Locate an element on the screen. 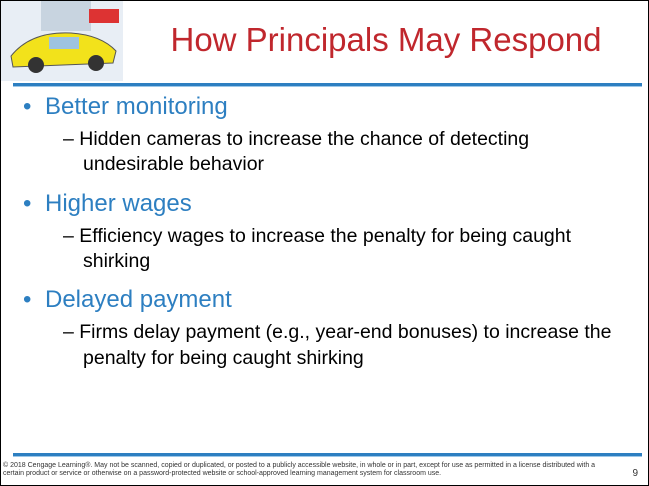 The height and width of the screenshot is (486, 649). footer-rule is located at coordinates (327, 455).